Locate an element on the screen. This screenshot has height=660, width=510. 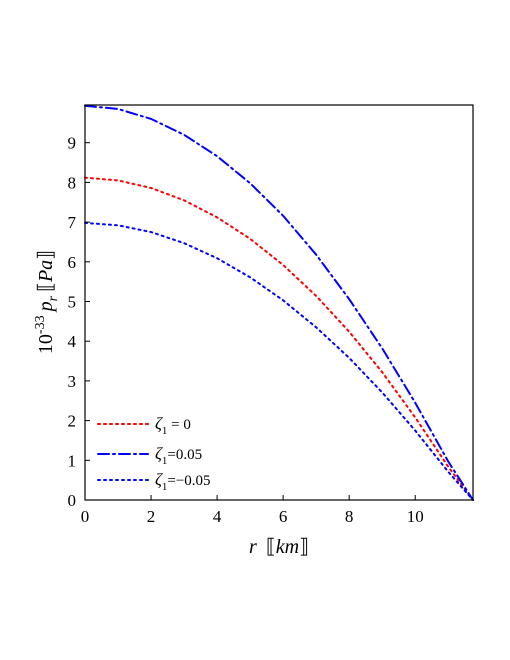
y-tick-label: 4 is located at coordinates (72, 341).